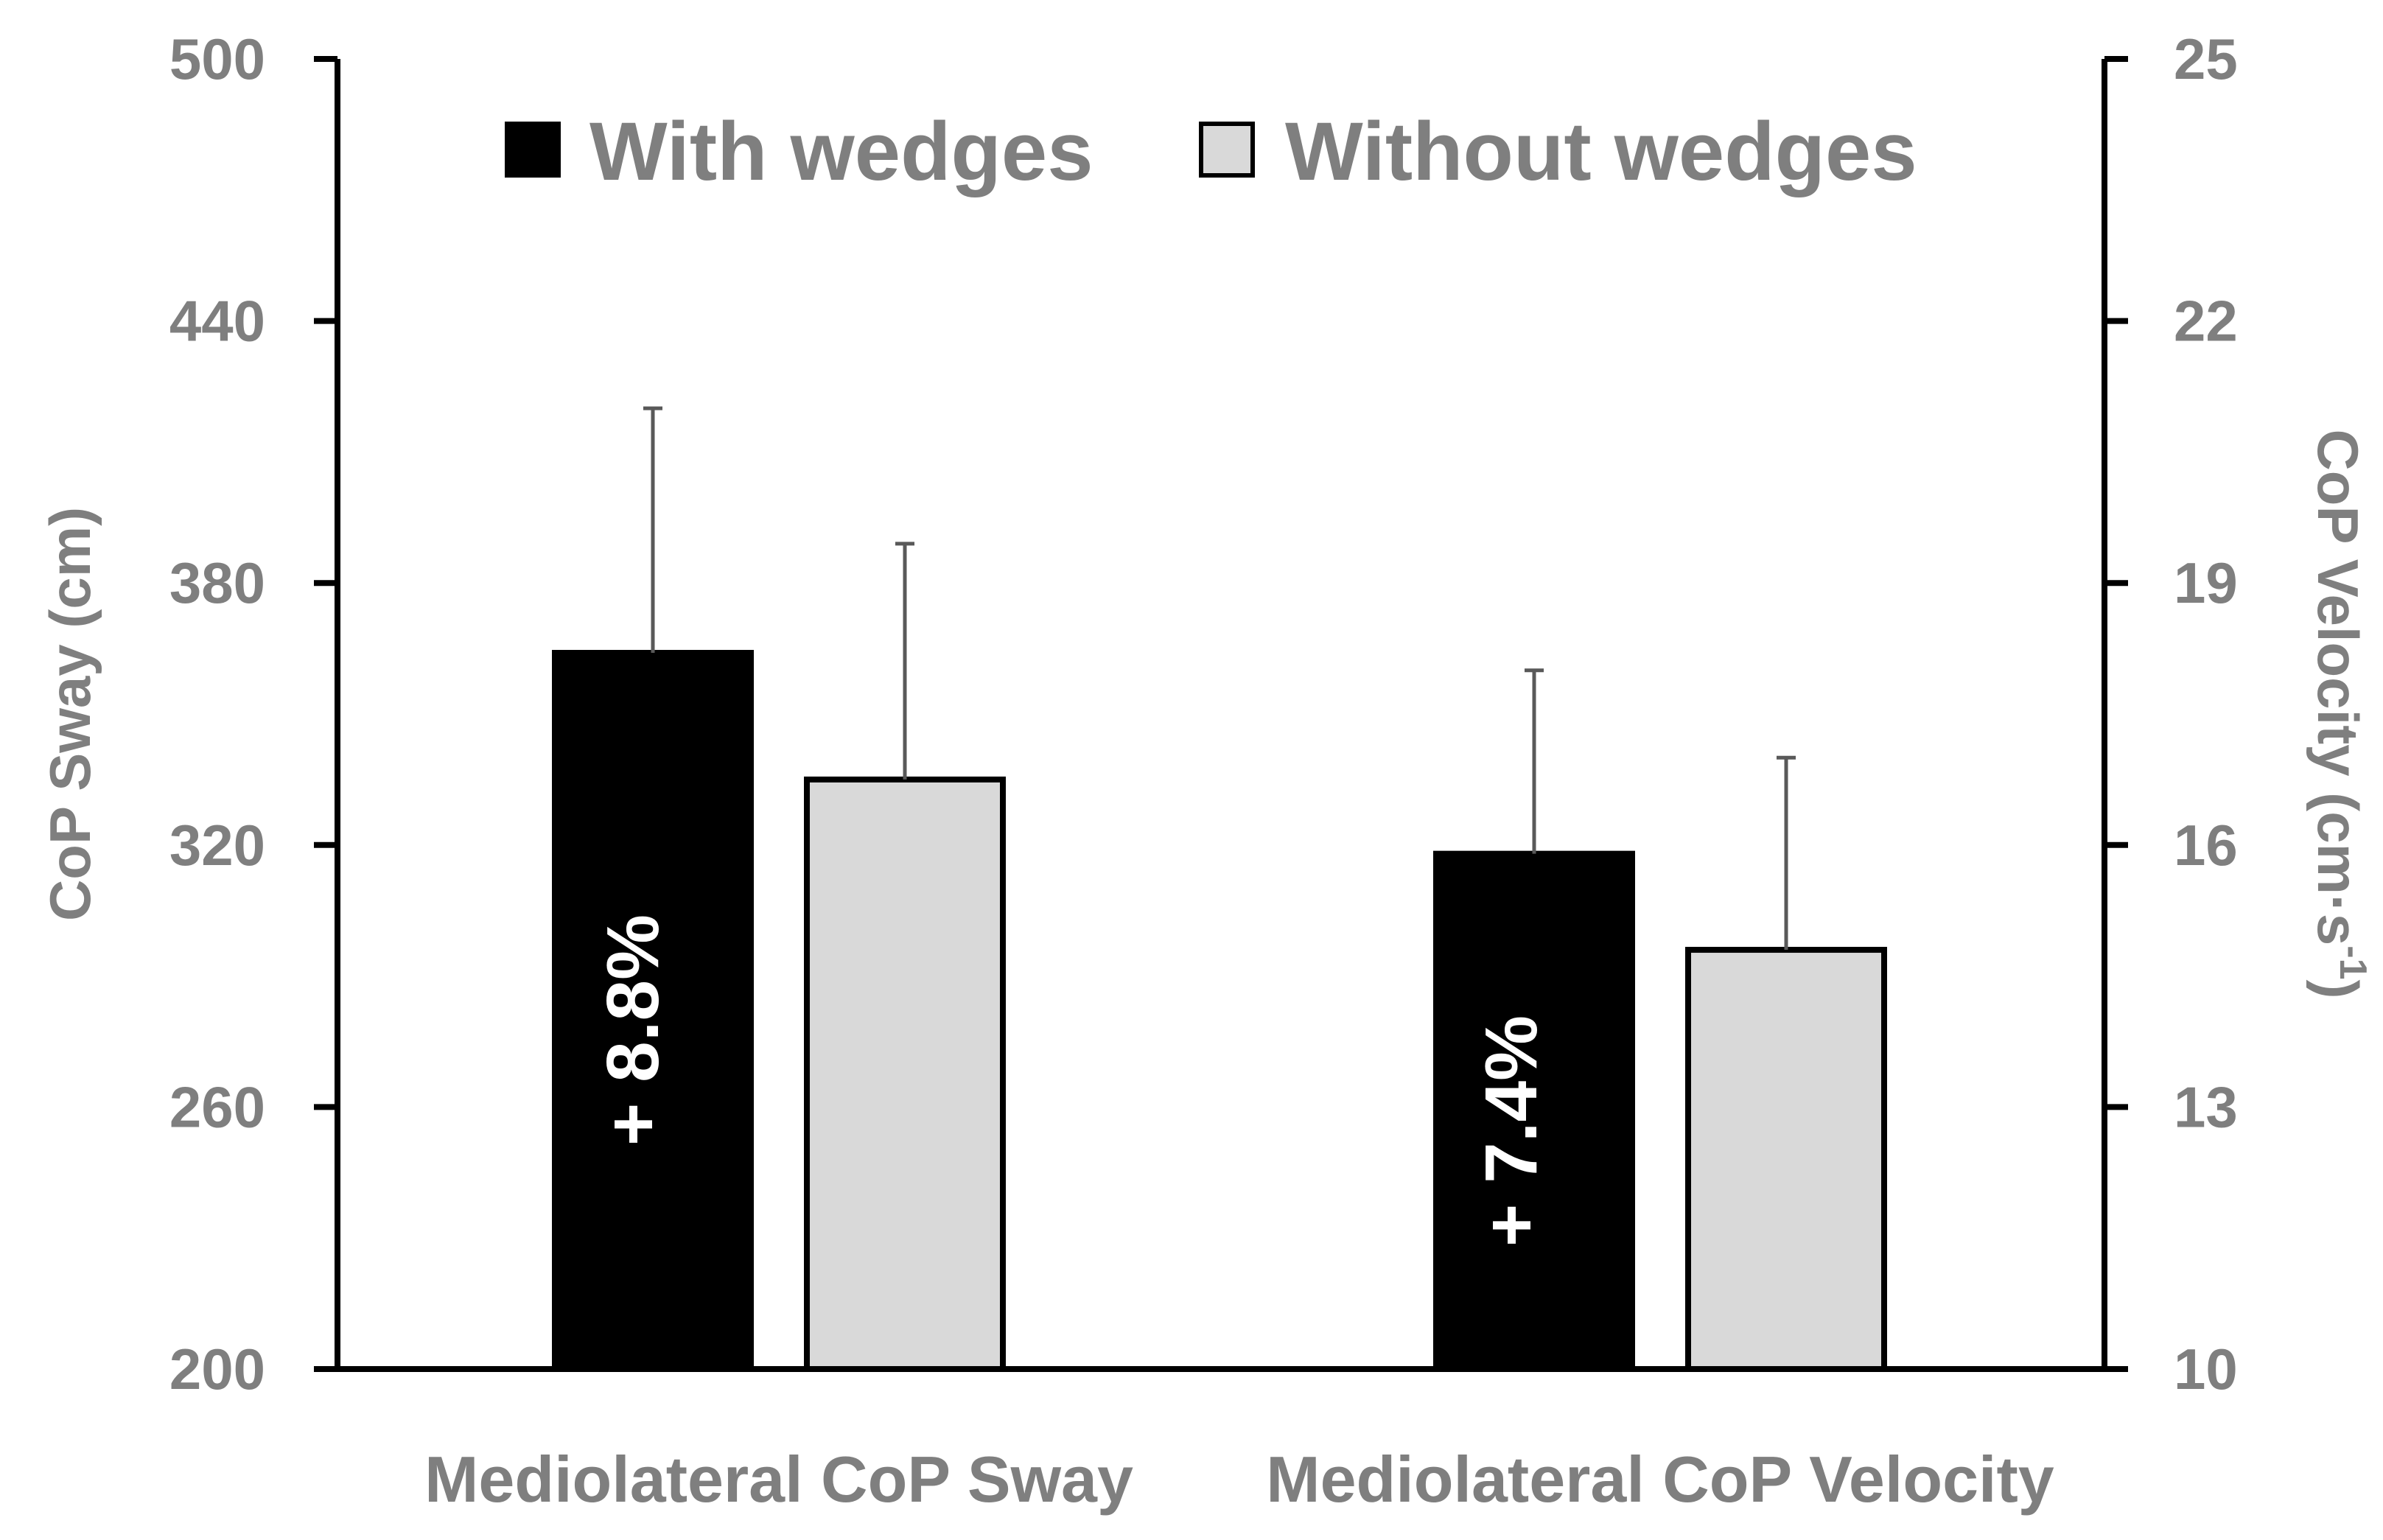 This screenshot has width=2383, height=1540. I want to click on right-tick-label: 13, so click(2206, 1106).